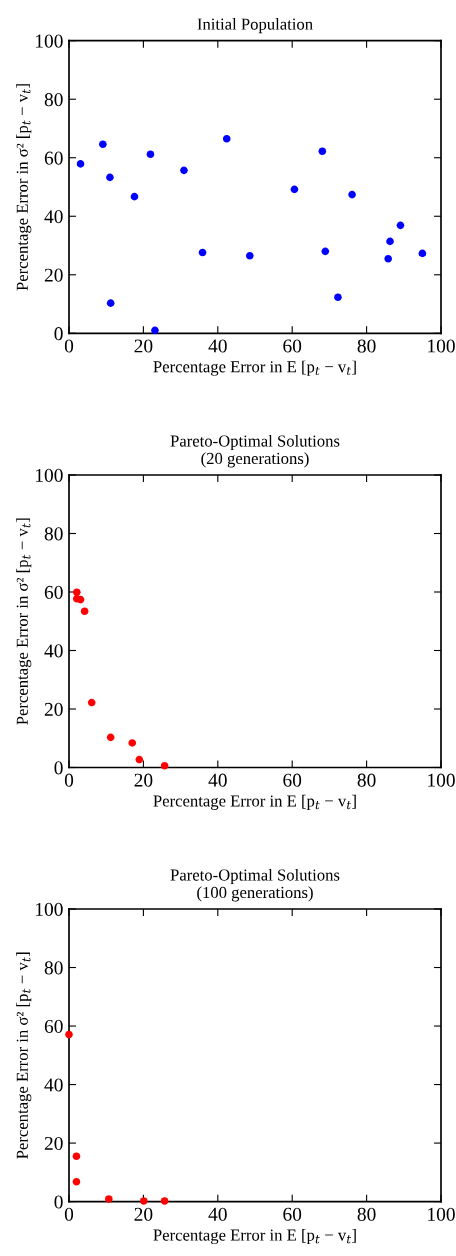  I want to click on chart-title: Pareto-Optimal Solutions (20 generations), so click(255, 451).